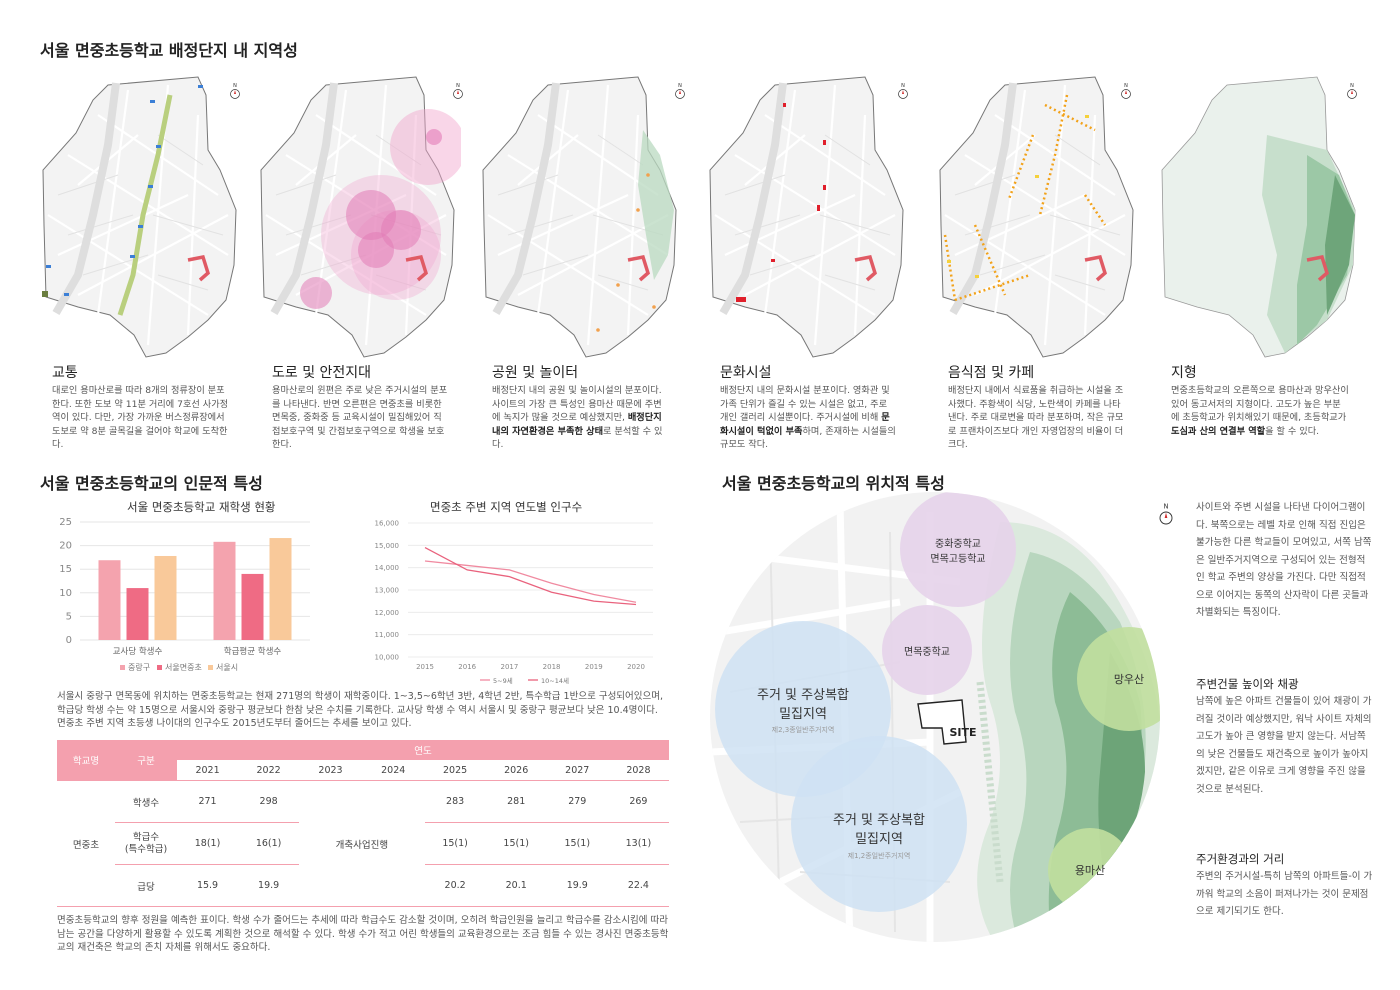  Describe the element at coordinates (957, 559) in the screenshot. I see `label-myeonmok-high: 면목고등학교` at that location.